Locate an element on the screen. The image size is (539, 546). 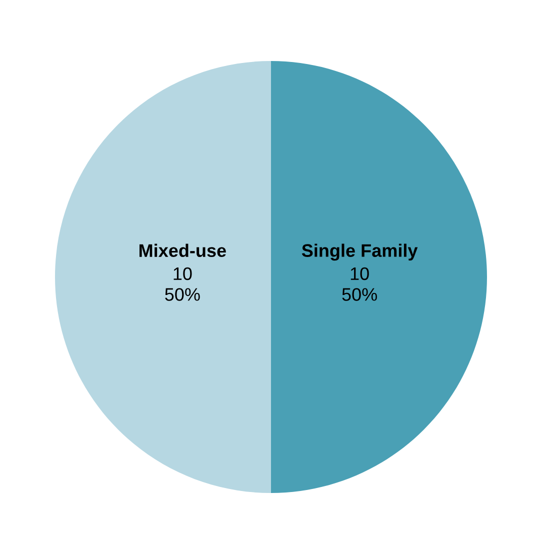
slice-label: Mixed-use is located at coordinates (183, 251).